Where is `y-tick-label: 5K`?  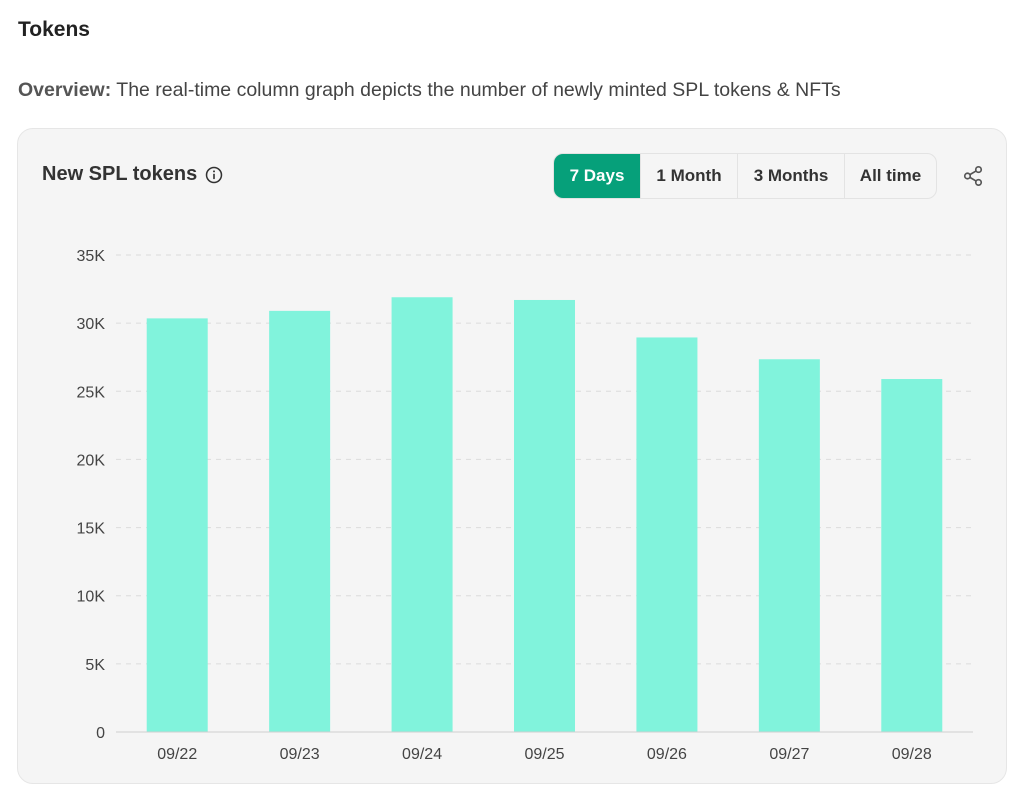 y-tick-label: 5K is located at coordinates (95, 665).